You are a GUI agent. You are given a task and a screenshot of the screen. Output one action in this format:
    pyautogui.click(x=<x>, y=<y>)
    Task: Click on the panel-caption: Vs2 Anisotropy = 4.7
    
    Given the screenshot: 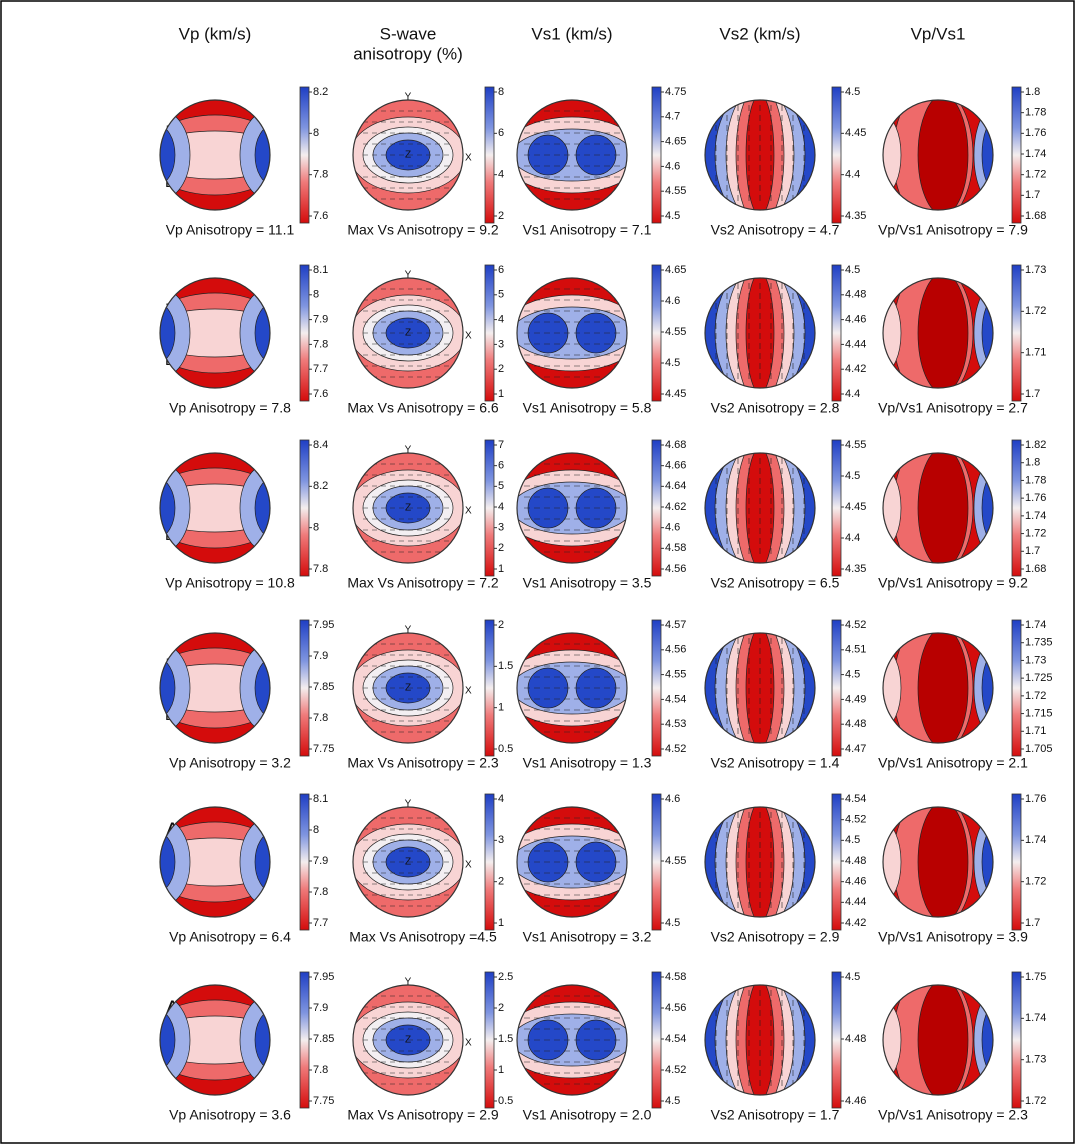 What is the action you would take?
    pyautogui.click(x=775, y=230)
    